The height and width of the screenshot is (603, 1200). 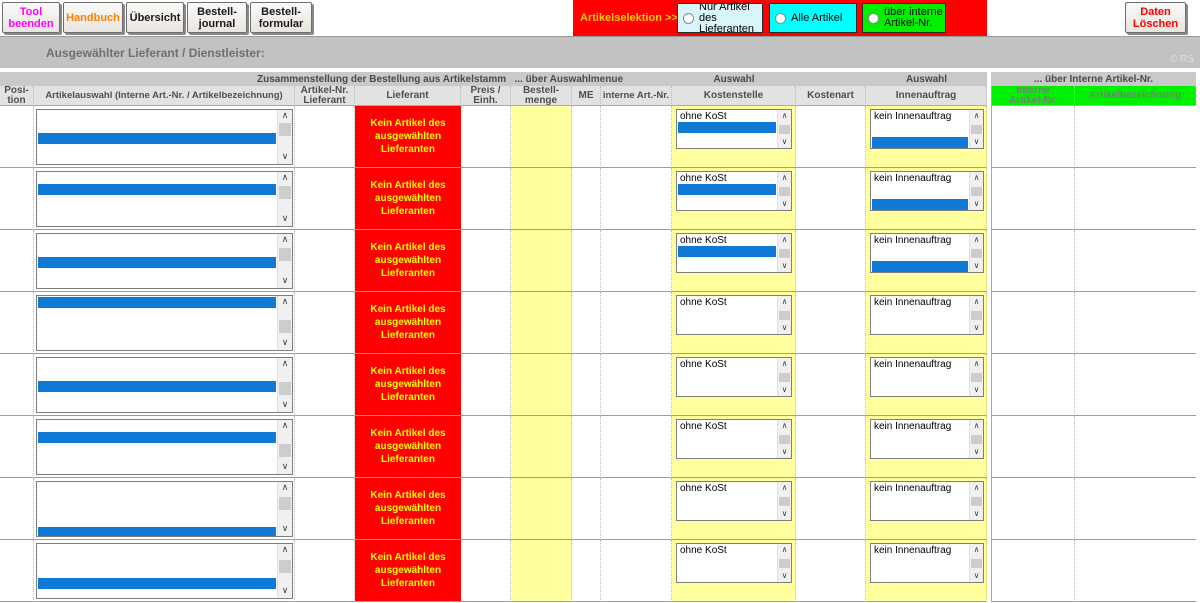 What do you see at coordinates (1155, 17) in the screenshot?
I see `daten-loeschen-button: Daten Löschen` at bounding box center [1155, 17].